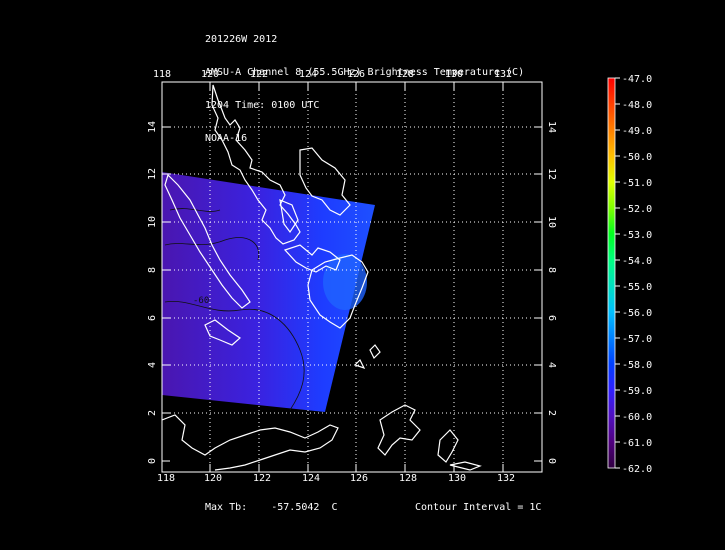 The width and height of the screenshot is (725, 550). What do you see at coordinates (162, 74) in the screenshot?
I see `lon-tick-top: 118` at bounding box center [162, 74].